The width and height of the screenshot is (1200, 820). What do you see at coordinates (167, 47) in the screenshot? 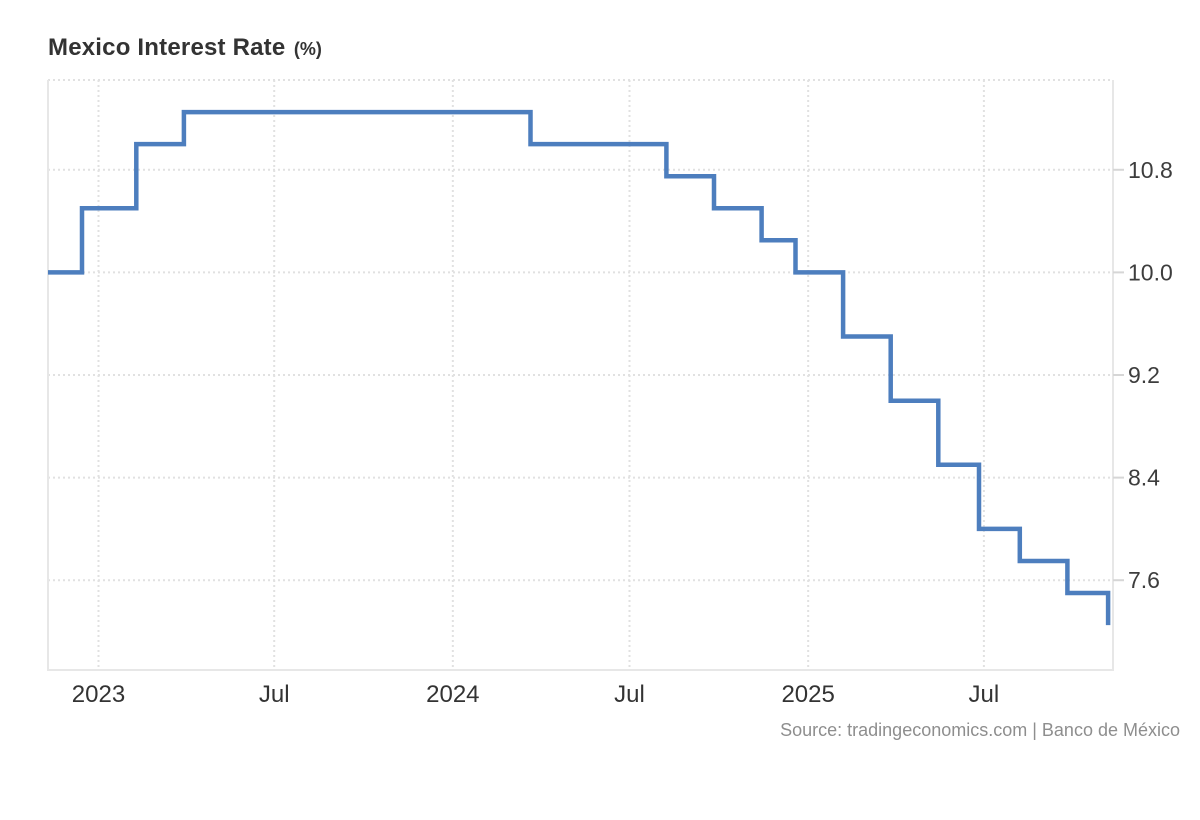
I see `chart-title: Mexico Interest Rate` at bounding box center [167, 47].